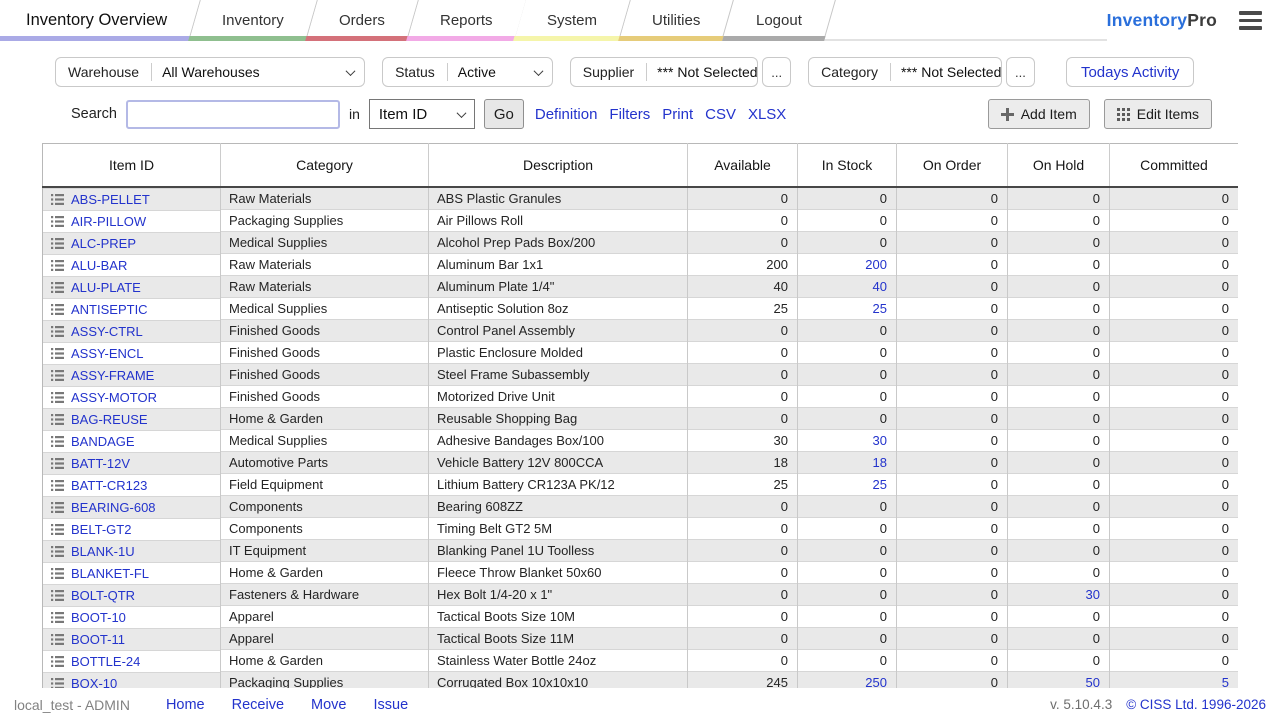 The width and height of the screenshot is (1280, 720). I want to click on item-id-link: BAG-REUSE, so click(109, 419).